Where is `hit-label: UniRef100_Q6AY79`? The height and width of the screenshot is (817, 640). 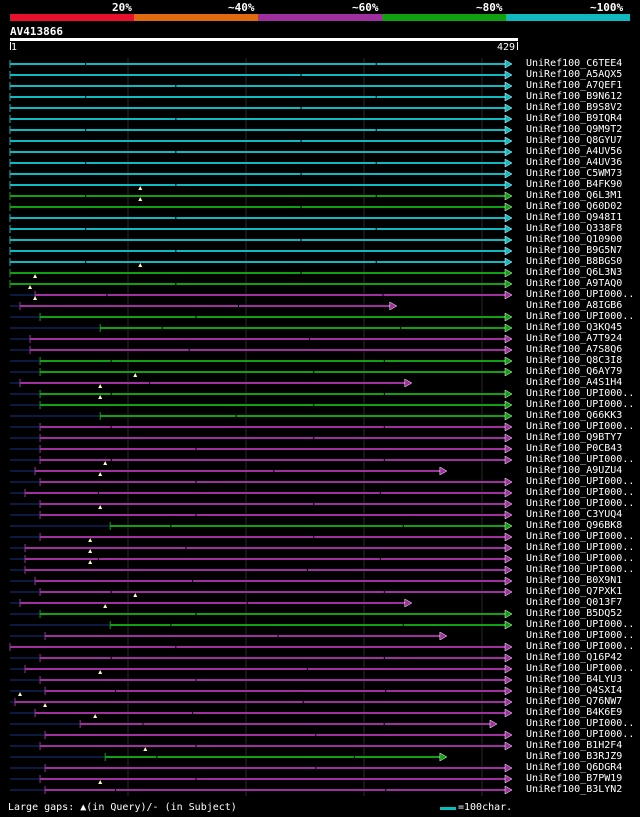
hit-label: UniRef100_Q6AY79 is located at coordinates (574, 371).